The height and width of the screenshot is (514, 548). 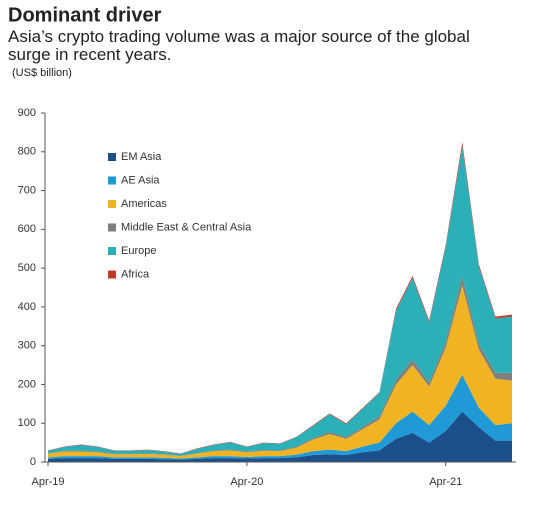 What do you see at coordinates (27, 346) in the screenshot?
I see `y-tick-label: 300` at bounding box center [27, 346].